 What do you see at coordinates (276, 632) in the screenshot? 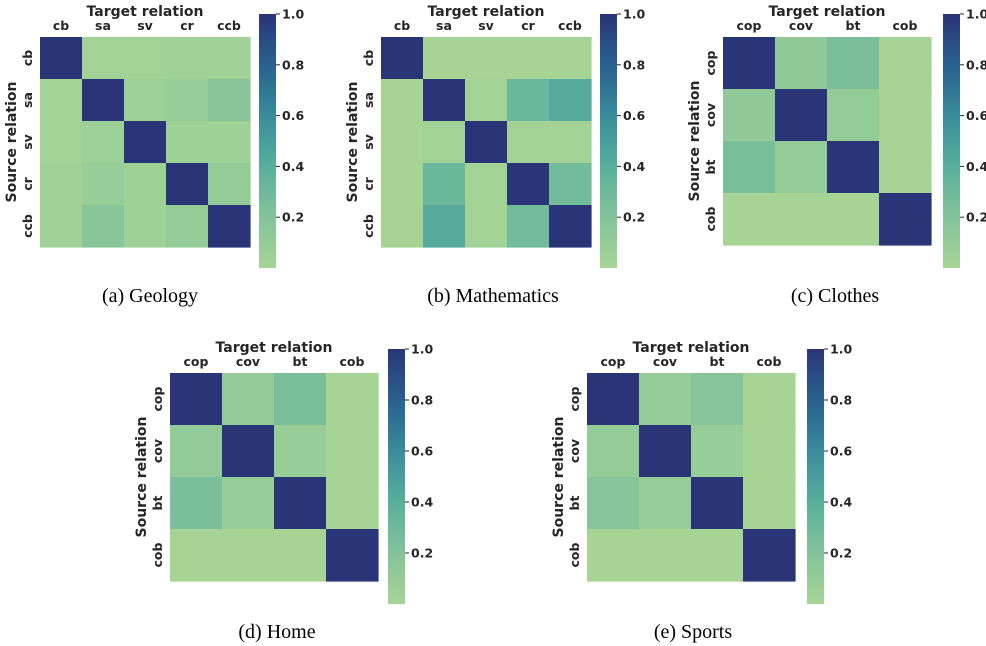
I see `subfigure-caption: (d) Home` at bounding box center [276, 632].